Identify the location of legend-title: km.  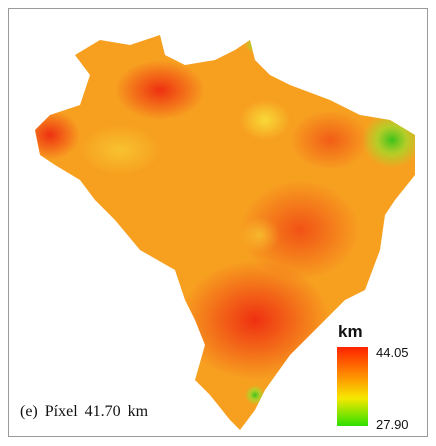
(350, 331).